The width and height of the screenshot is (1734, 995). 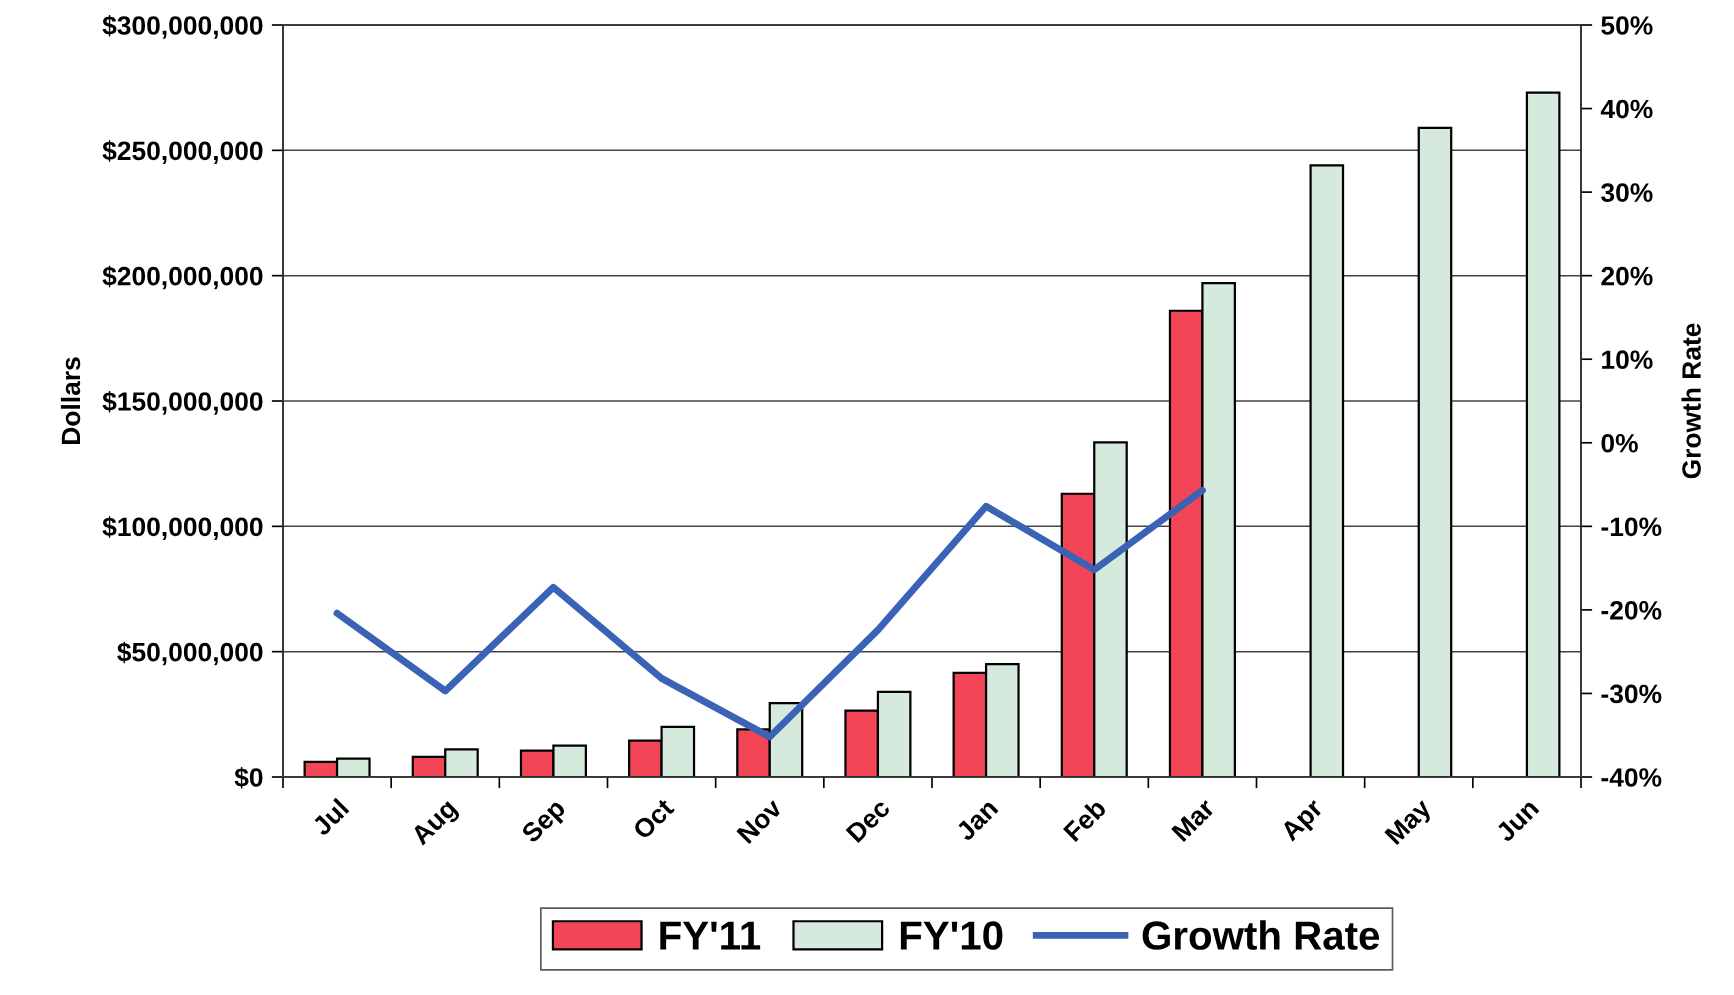 I want to click on y-tick-label: $300,000,000, so click(x=182, y=26).